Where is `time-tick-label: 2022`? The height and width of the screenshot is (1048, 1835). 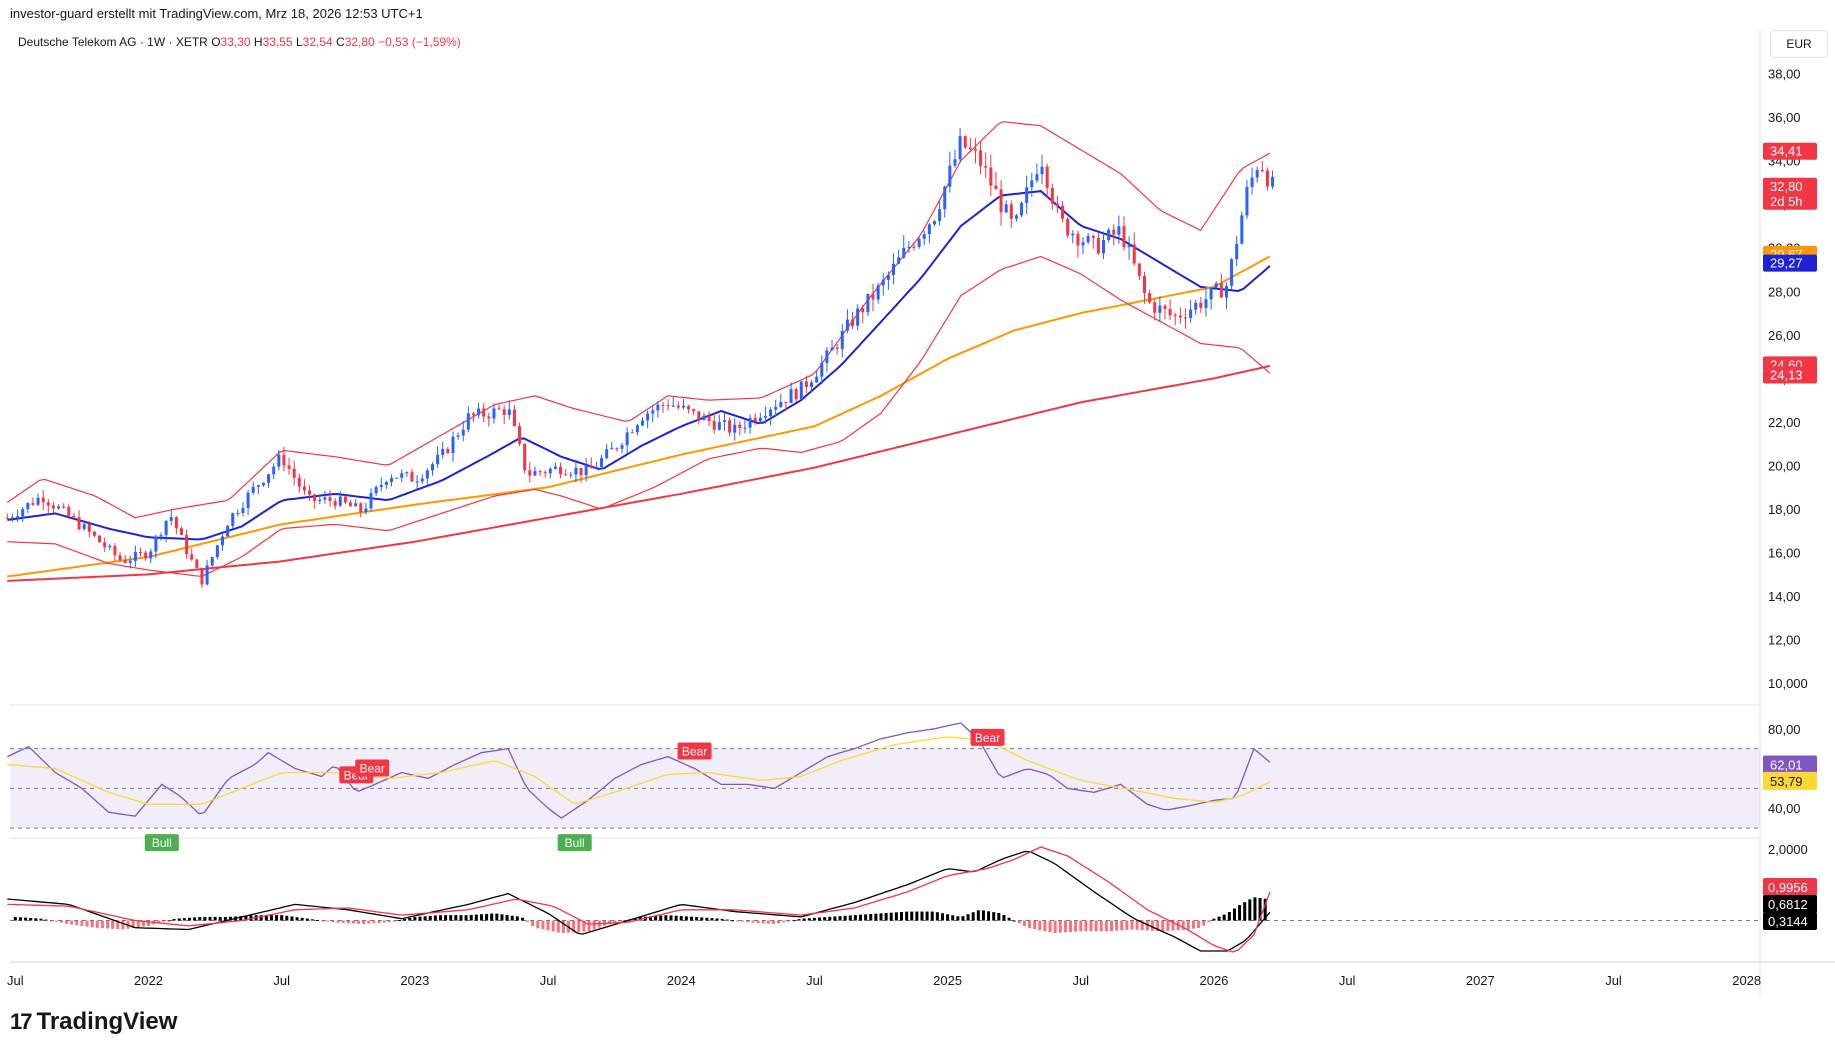 time-tick-label: 2022 is located at coordinates (148, 980).